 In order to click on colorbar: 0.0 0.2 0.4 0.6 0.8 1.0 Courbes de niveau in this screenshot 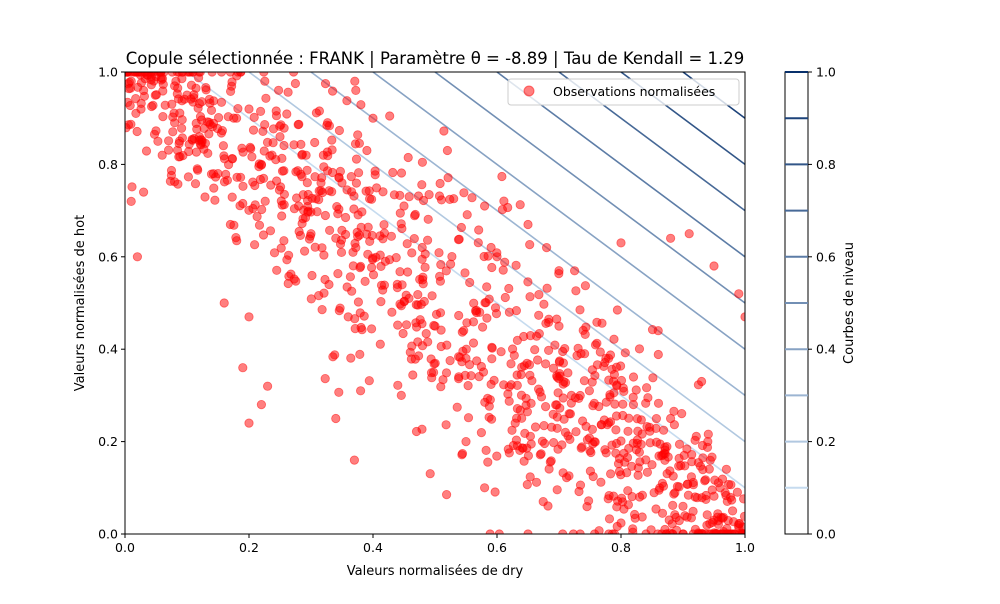, I will do `click(820, 303)`.